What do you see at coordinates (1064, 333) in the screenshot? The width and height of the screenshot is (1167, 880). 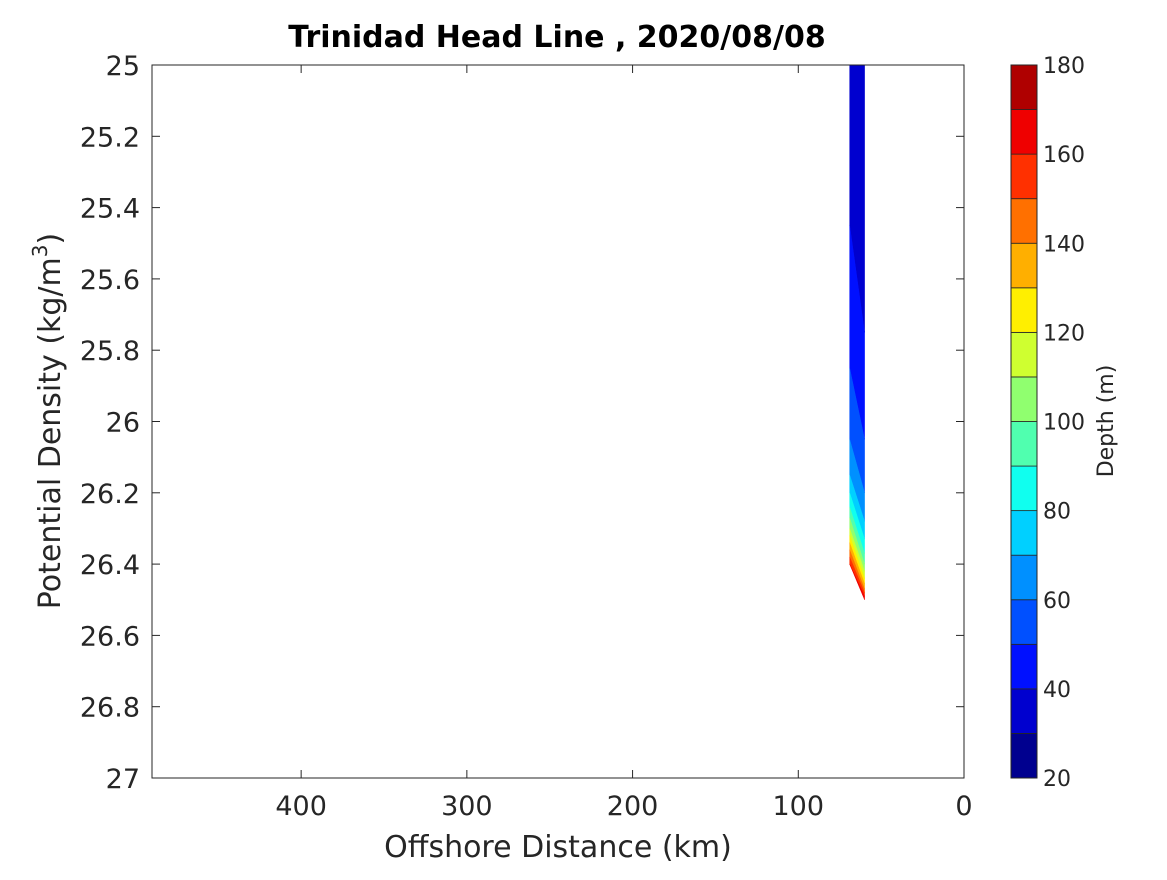 I see `colorbar-tick-label: 120` at bounding box center [1064, 333].